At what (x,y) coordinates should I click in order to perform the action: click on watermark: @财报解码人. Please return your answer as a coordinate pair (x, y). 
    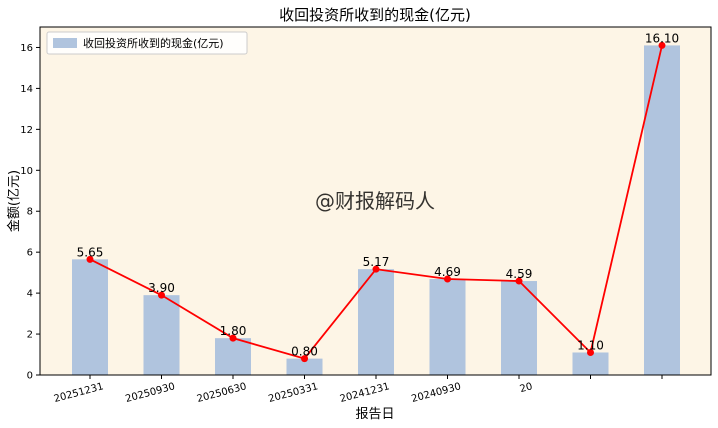
    Looking at the image, I should click on (375, 201).